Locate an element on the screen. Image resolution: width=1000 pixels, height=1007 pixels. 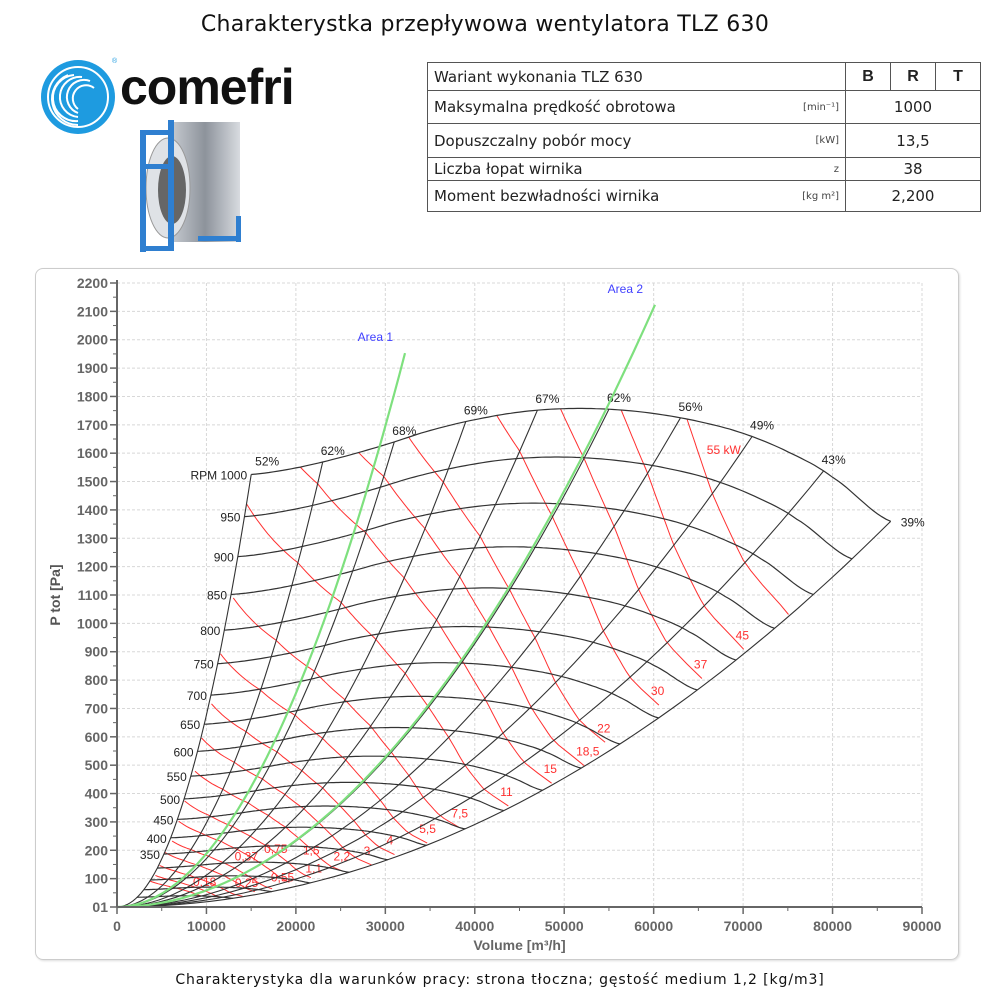
power-line-label: 37 is located at coordinates (701, 665).